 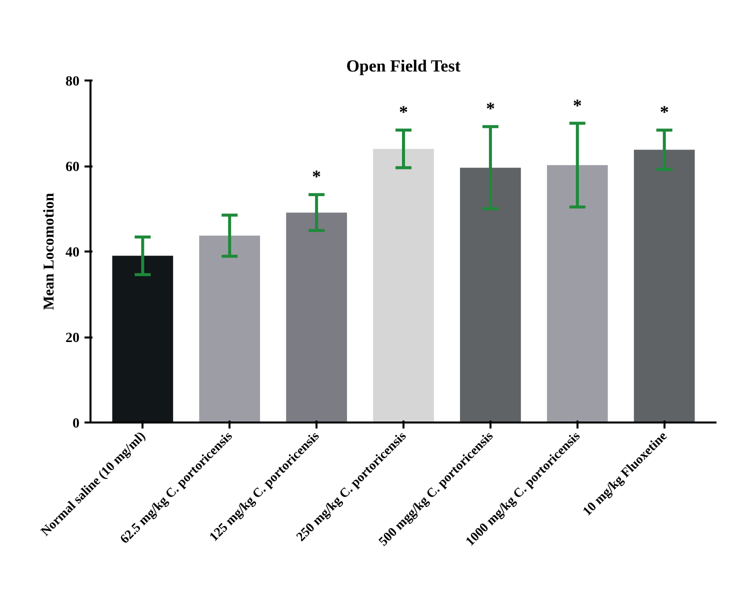 I want to click on y-tick-label: 60, so click(x=73, y=167).